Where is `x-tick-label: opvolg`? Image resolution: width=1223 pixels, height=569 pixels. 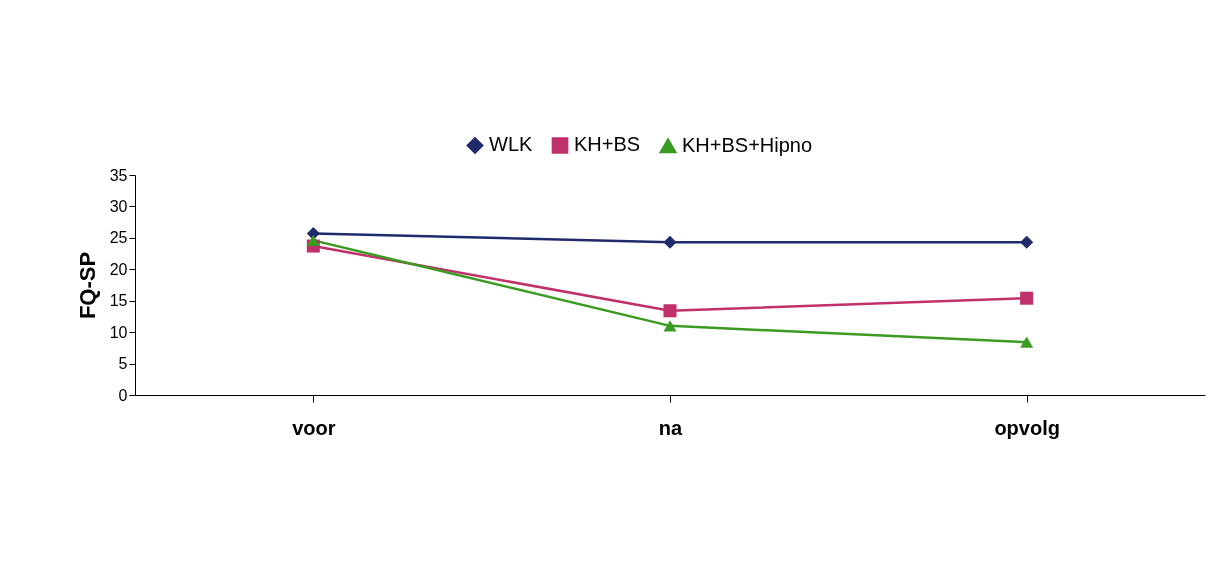 x-tick-label: opvolg is located at coordinates (1027, 427).